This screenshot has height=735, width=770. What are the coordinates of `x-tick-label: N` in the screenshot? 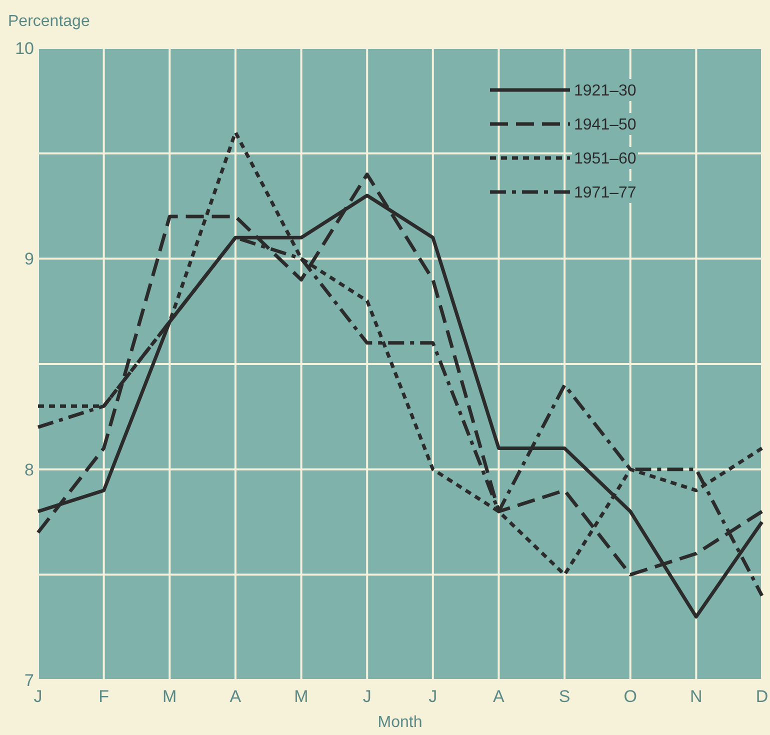 It's located at (696, 696).